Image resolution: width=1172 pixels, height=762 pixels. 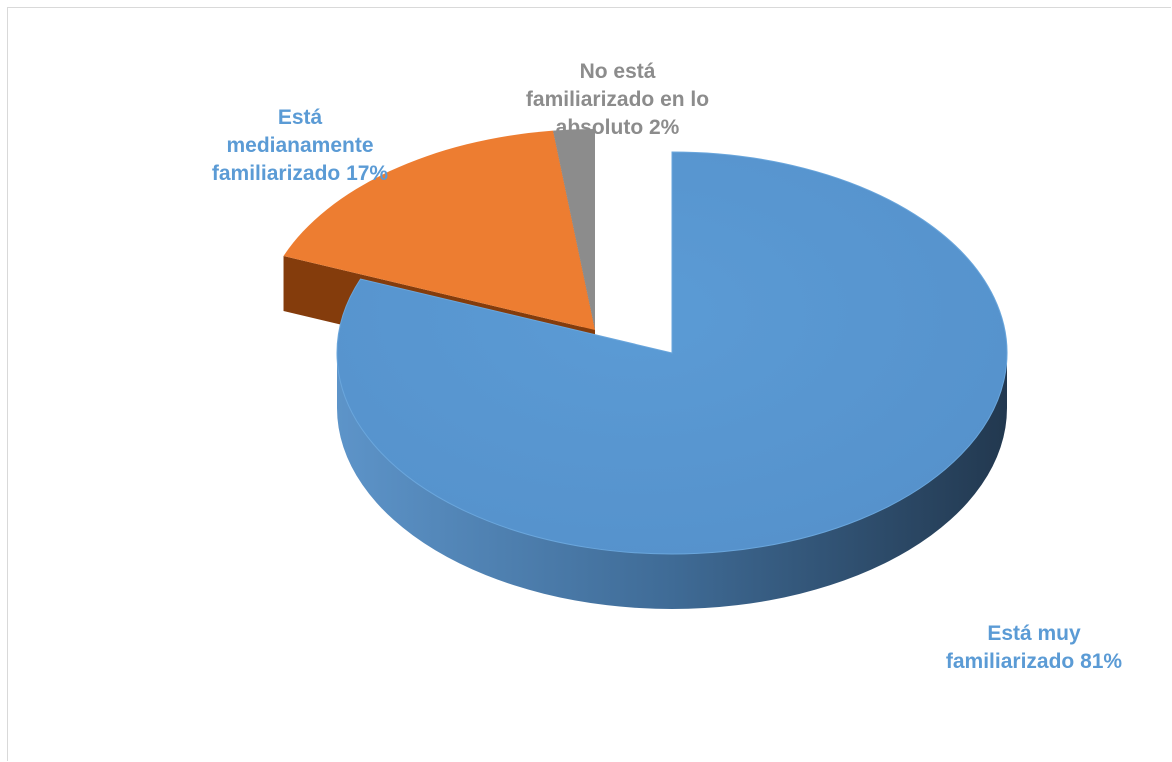 I want to click on slice-label-muy-familiarizado: Está muy familiarizado 81%, so click(x=1034, y=647).